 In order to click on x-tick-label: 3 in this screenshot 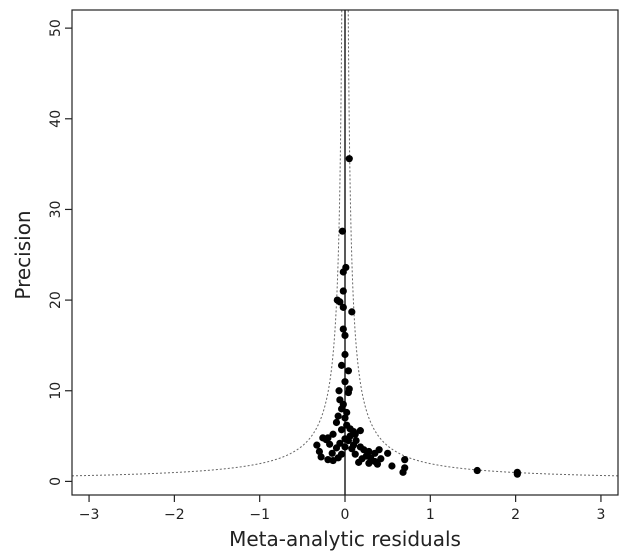, I will do `click(600, 515)`.